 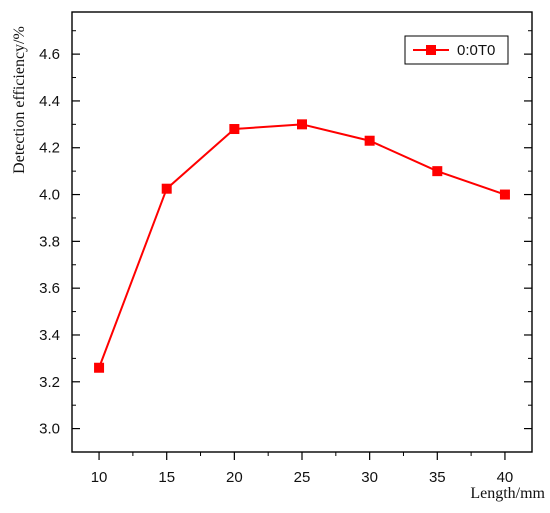 I want to click on y-axis-title: Detection efficiency/%, so click(x=19, y=100).